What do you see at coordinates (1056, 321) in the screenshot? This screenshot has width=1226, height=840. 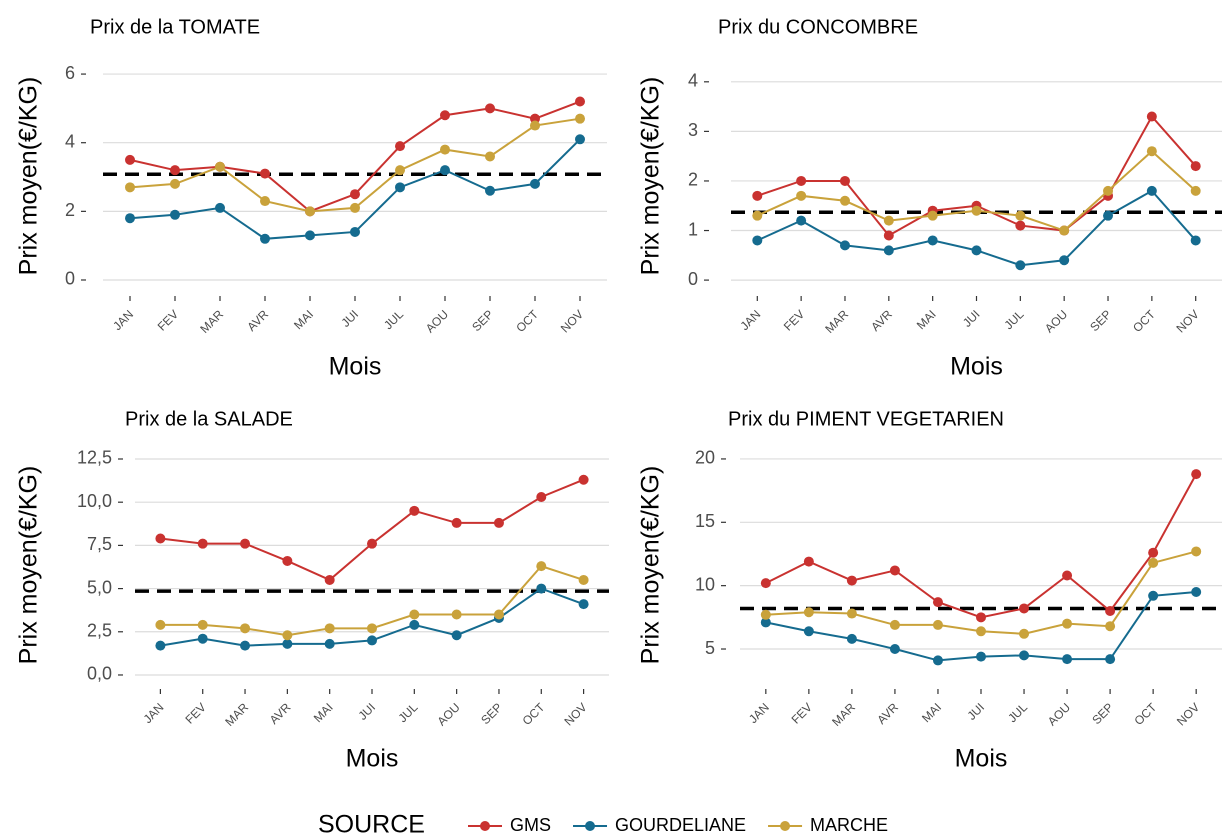 I see `x-tick-label: AOU` at bounding box center [1056, 321].